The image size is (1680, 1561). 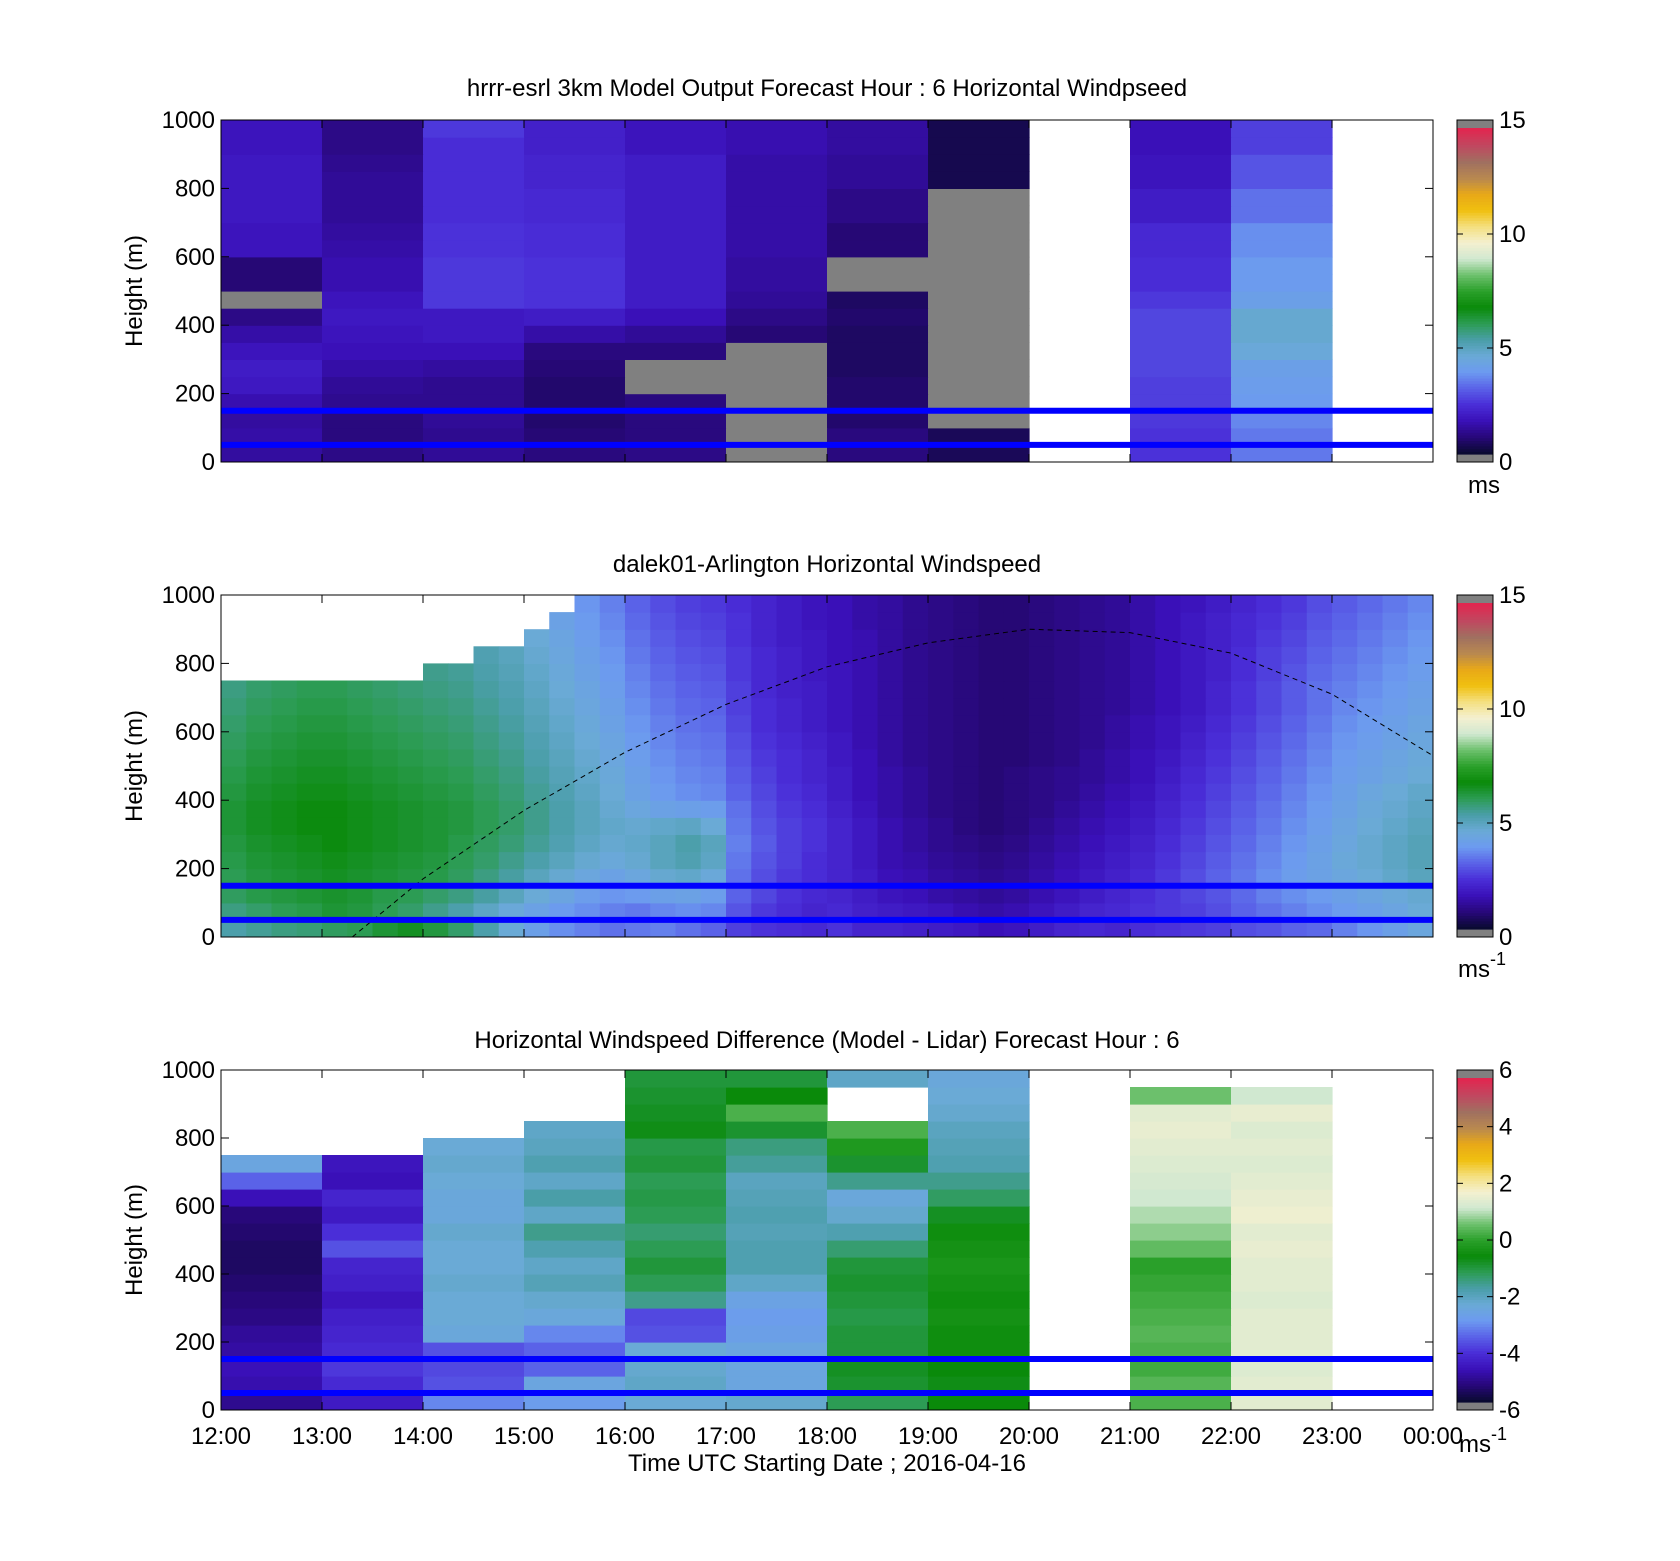 What do you see at coordinates (221, 1436) in the screenshot?
I see `x-tick-label: 12:00` at bounding box center [221, 1436].